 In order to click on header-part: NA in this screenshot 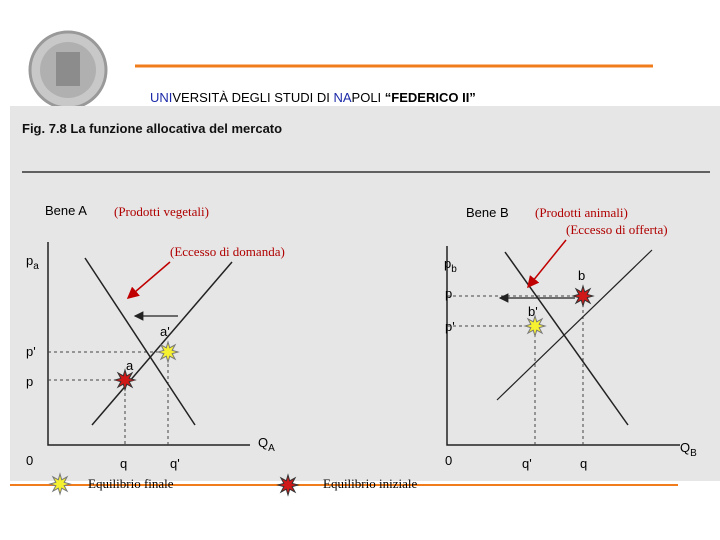, I will do `click(342, 97)`.